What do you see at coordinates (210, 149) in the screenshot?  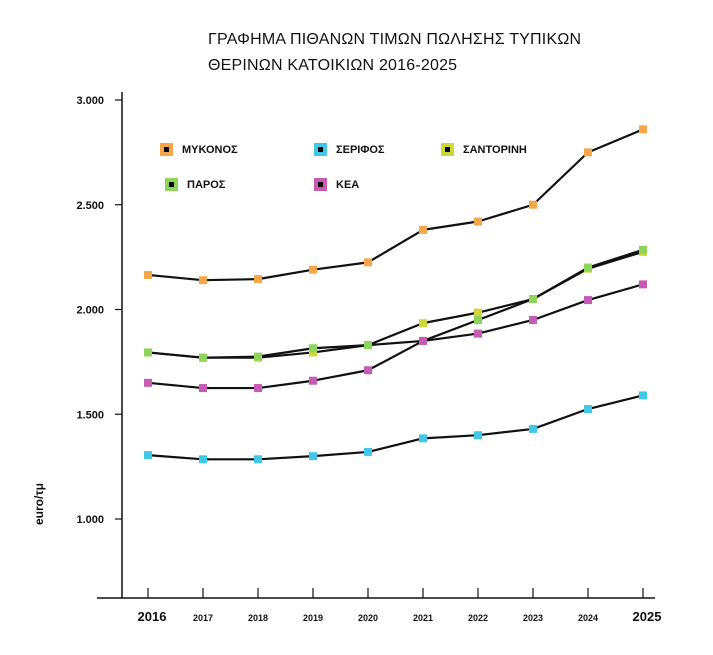 I see `legend-label-mykonos: ΜΥΚΟΝΟΣ` at bounding box center [210, 149].